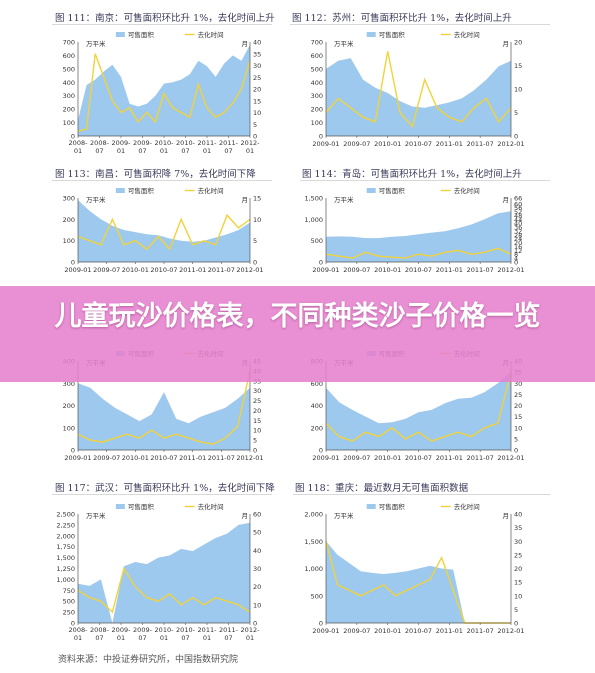 The image size is (595, 673). Describe the element at coordinates (245, 200) in the screenshot. I see `chart-3-y2-unit: 月` at that location.